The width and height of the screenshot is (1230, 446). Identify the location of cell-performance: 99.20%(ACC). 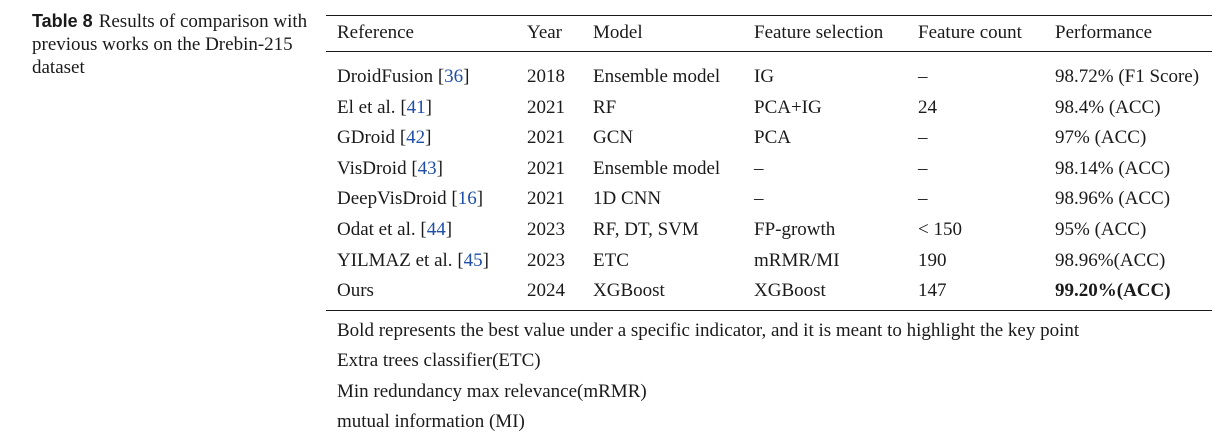
(1113, 291).